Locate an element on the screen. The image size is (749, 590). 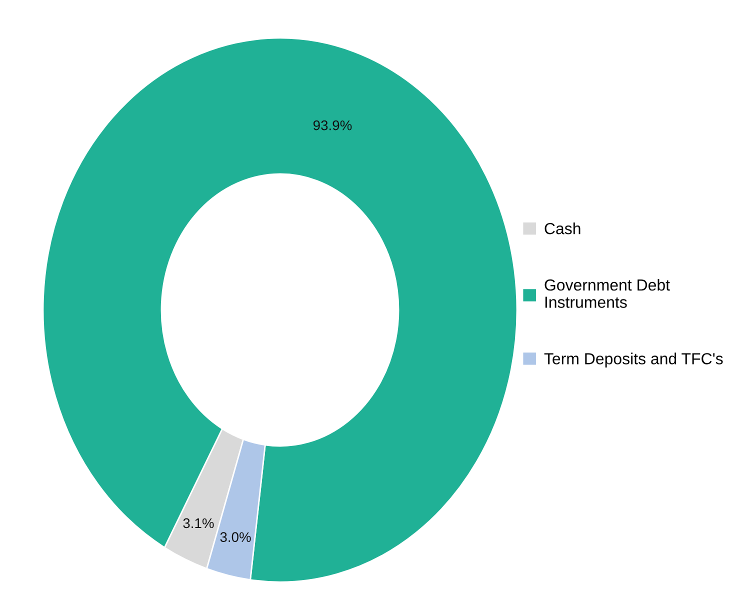
legend-label: Government Debt Instruments is located at coordinates (607, 293).